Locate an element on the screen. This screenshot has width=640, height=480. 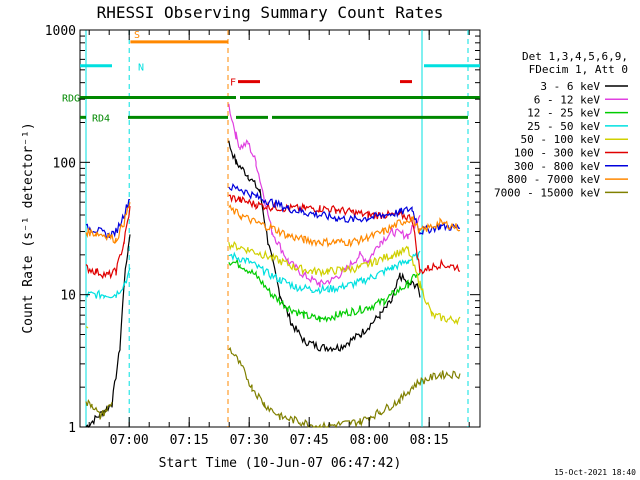
legend-label: 12 - 25 keV is located at coordinates (563, 113).